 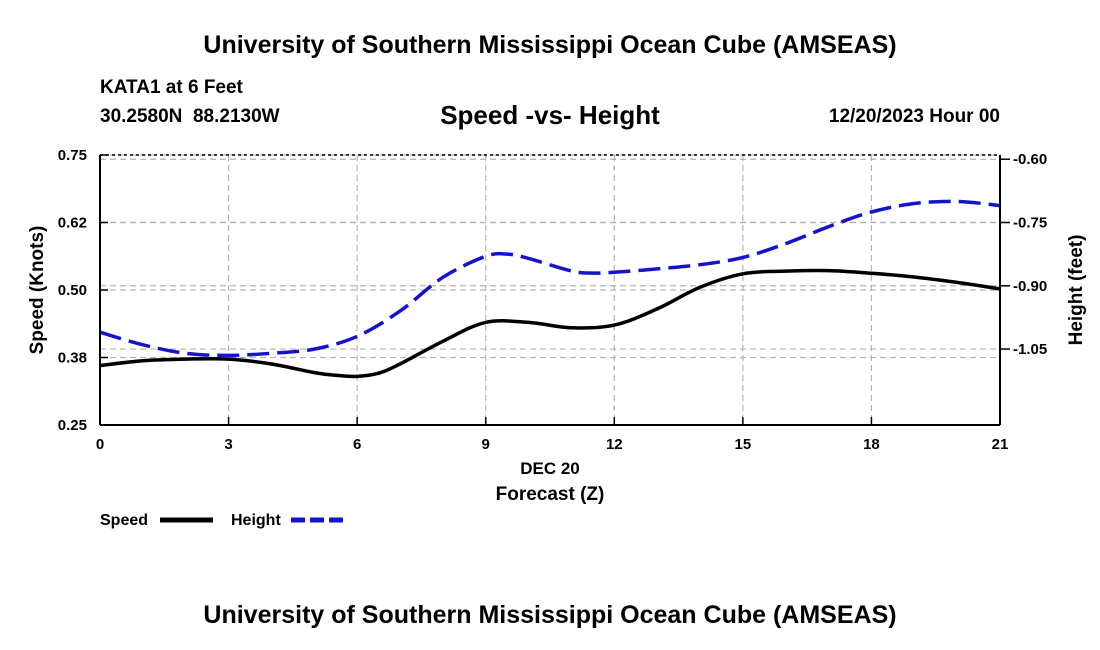 What do you see at coordinates (72, 290) in the screenshot?
I see `y-tick-label: 0.50` at bounding box center [72, 290].